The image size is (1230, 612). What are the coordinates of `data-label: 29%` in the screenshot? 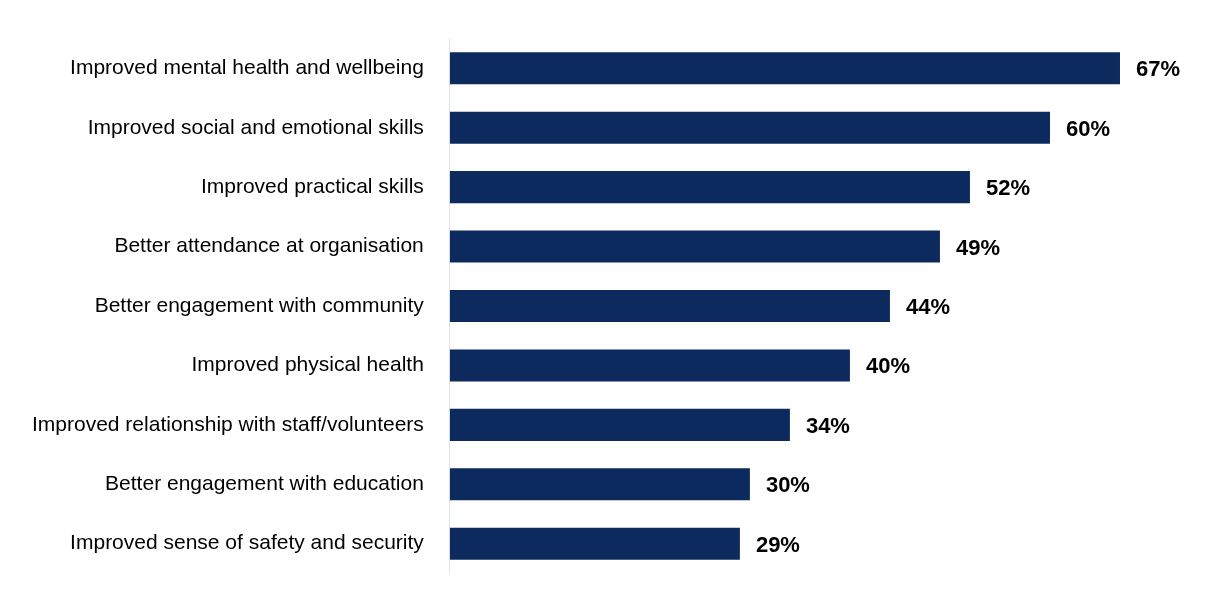 It's located at (777, 544).